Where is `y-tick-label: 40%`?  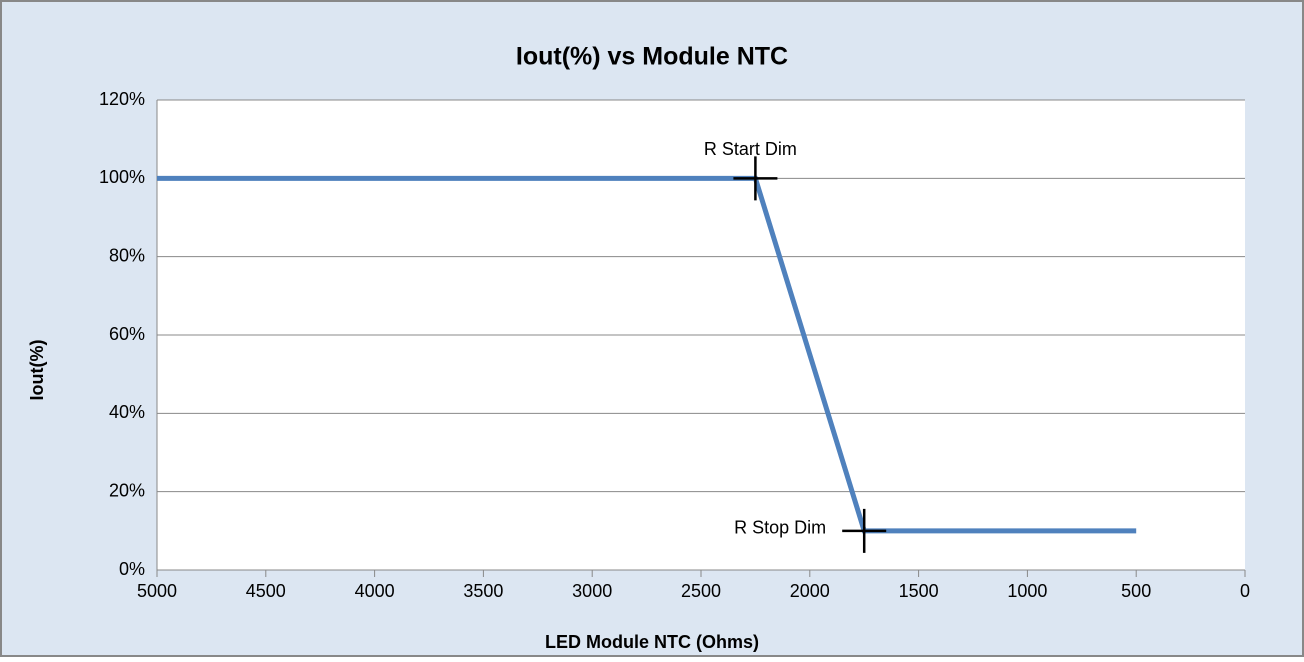
y-tick-label: 40% is located at coordinates (127, 412).